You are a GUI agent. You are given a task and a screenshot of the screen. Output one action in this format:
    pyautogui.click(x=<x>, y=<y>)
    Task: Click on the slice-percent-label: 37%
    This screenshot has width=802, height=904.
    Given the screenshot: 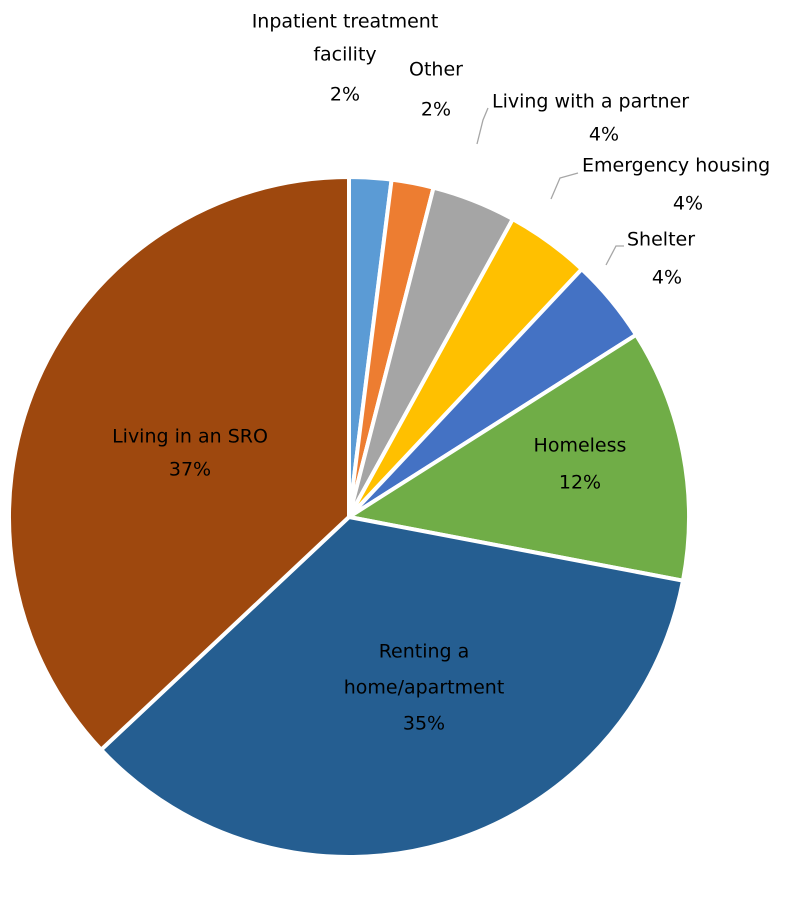 What is the action you would take?
    pyautogui.click(x=190, y=470)
    